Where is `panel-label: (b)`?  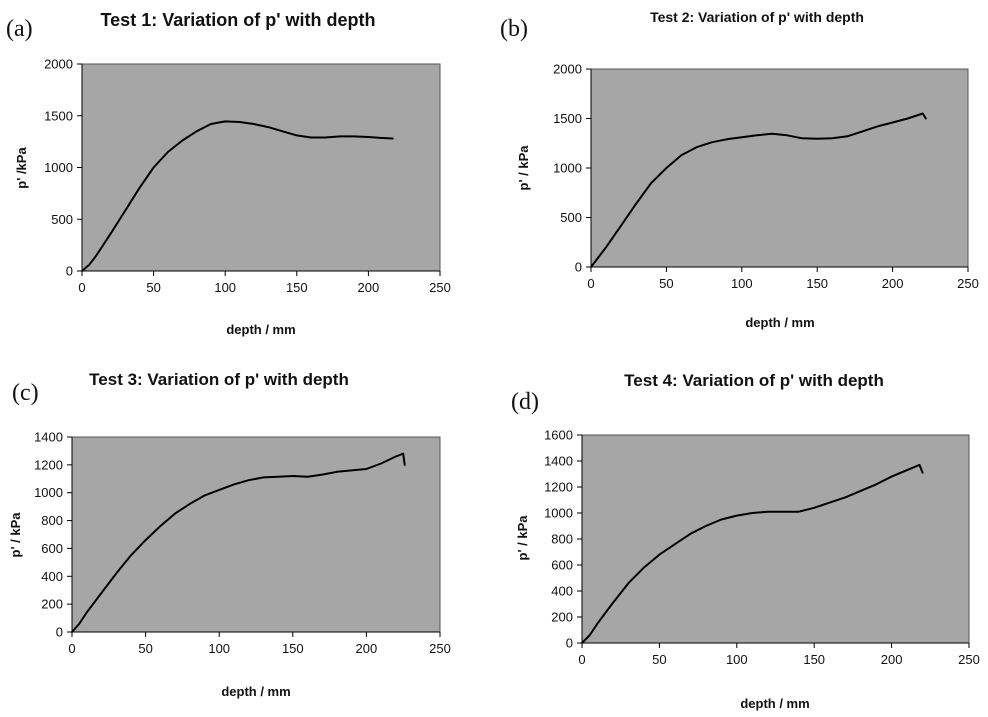
panel-label: (b) is located at coordinates (514, 29).